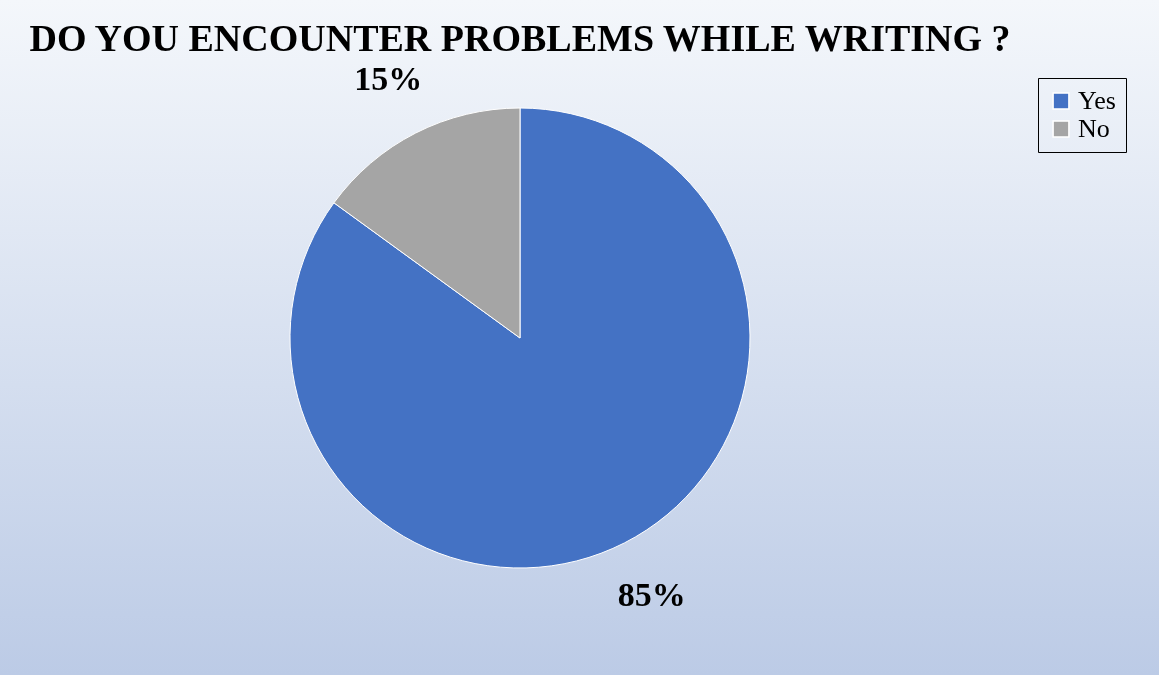 This screenshot has height=675, width=1159. Describe the element at coordinates (651, 595) in the screenshot. I see `data-label: 85%` at that location.